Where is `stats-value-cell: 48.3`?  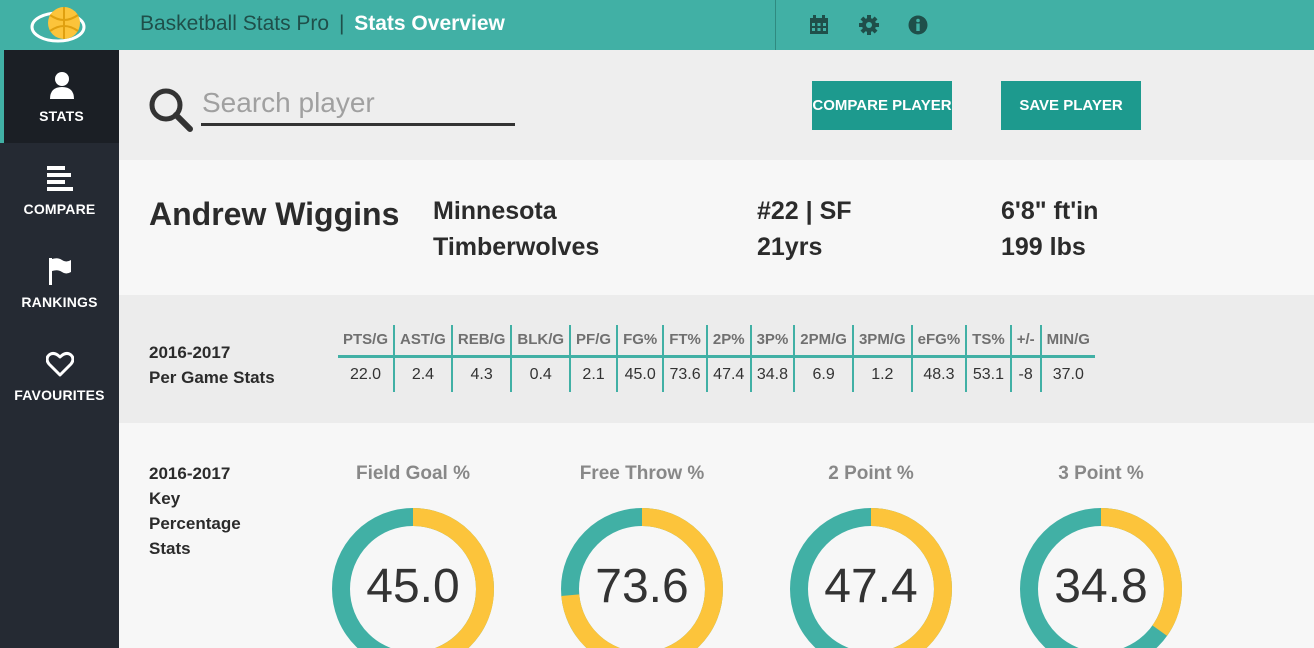
stats-value-cell: 48.3 is located at coordinates (938, 374).